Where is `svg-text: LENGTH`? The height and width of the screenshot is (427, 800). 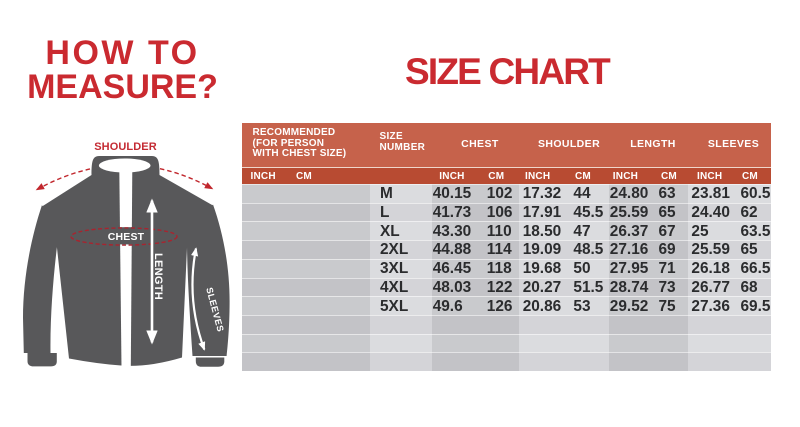
svg-text: LENGTH is located at coordinates (158, 276).